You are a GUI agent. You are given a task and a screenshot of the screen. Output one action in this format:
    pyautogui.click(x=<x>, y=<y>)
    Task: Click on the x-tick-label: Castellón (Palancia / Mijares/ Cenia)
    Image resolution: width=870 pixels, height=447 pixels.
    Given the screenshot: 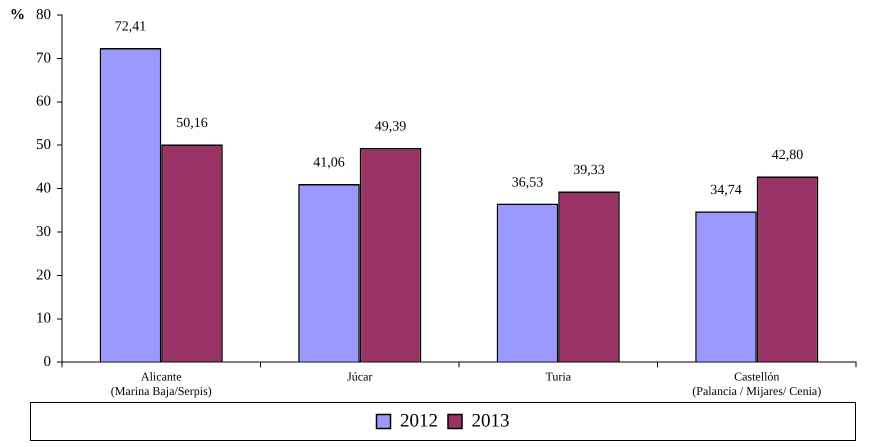 What is the action you would take?
    pyautogui.click(x=757, y=384)
    